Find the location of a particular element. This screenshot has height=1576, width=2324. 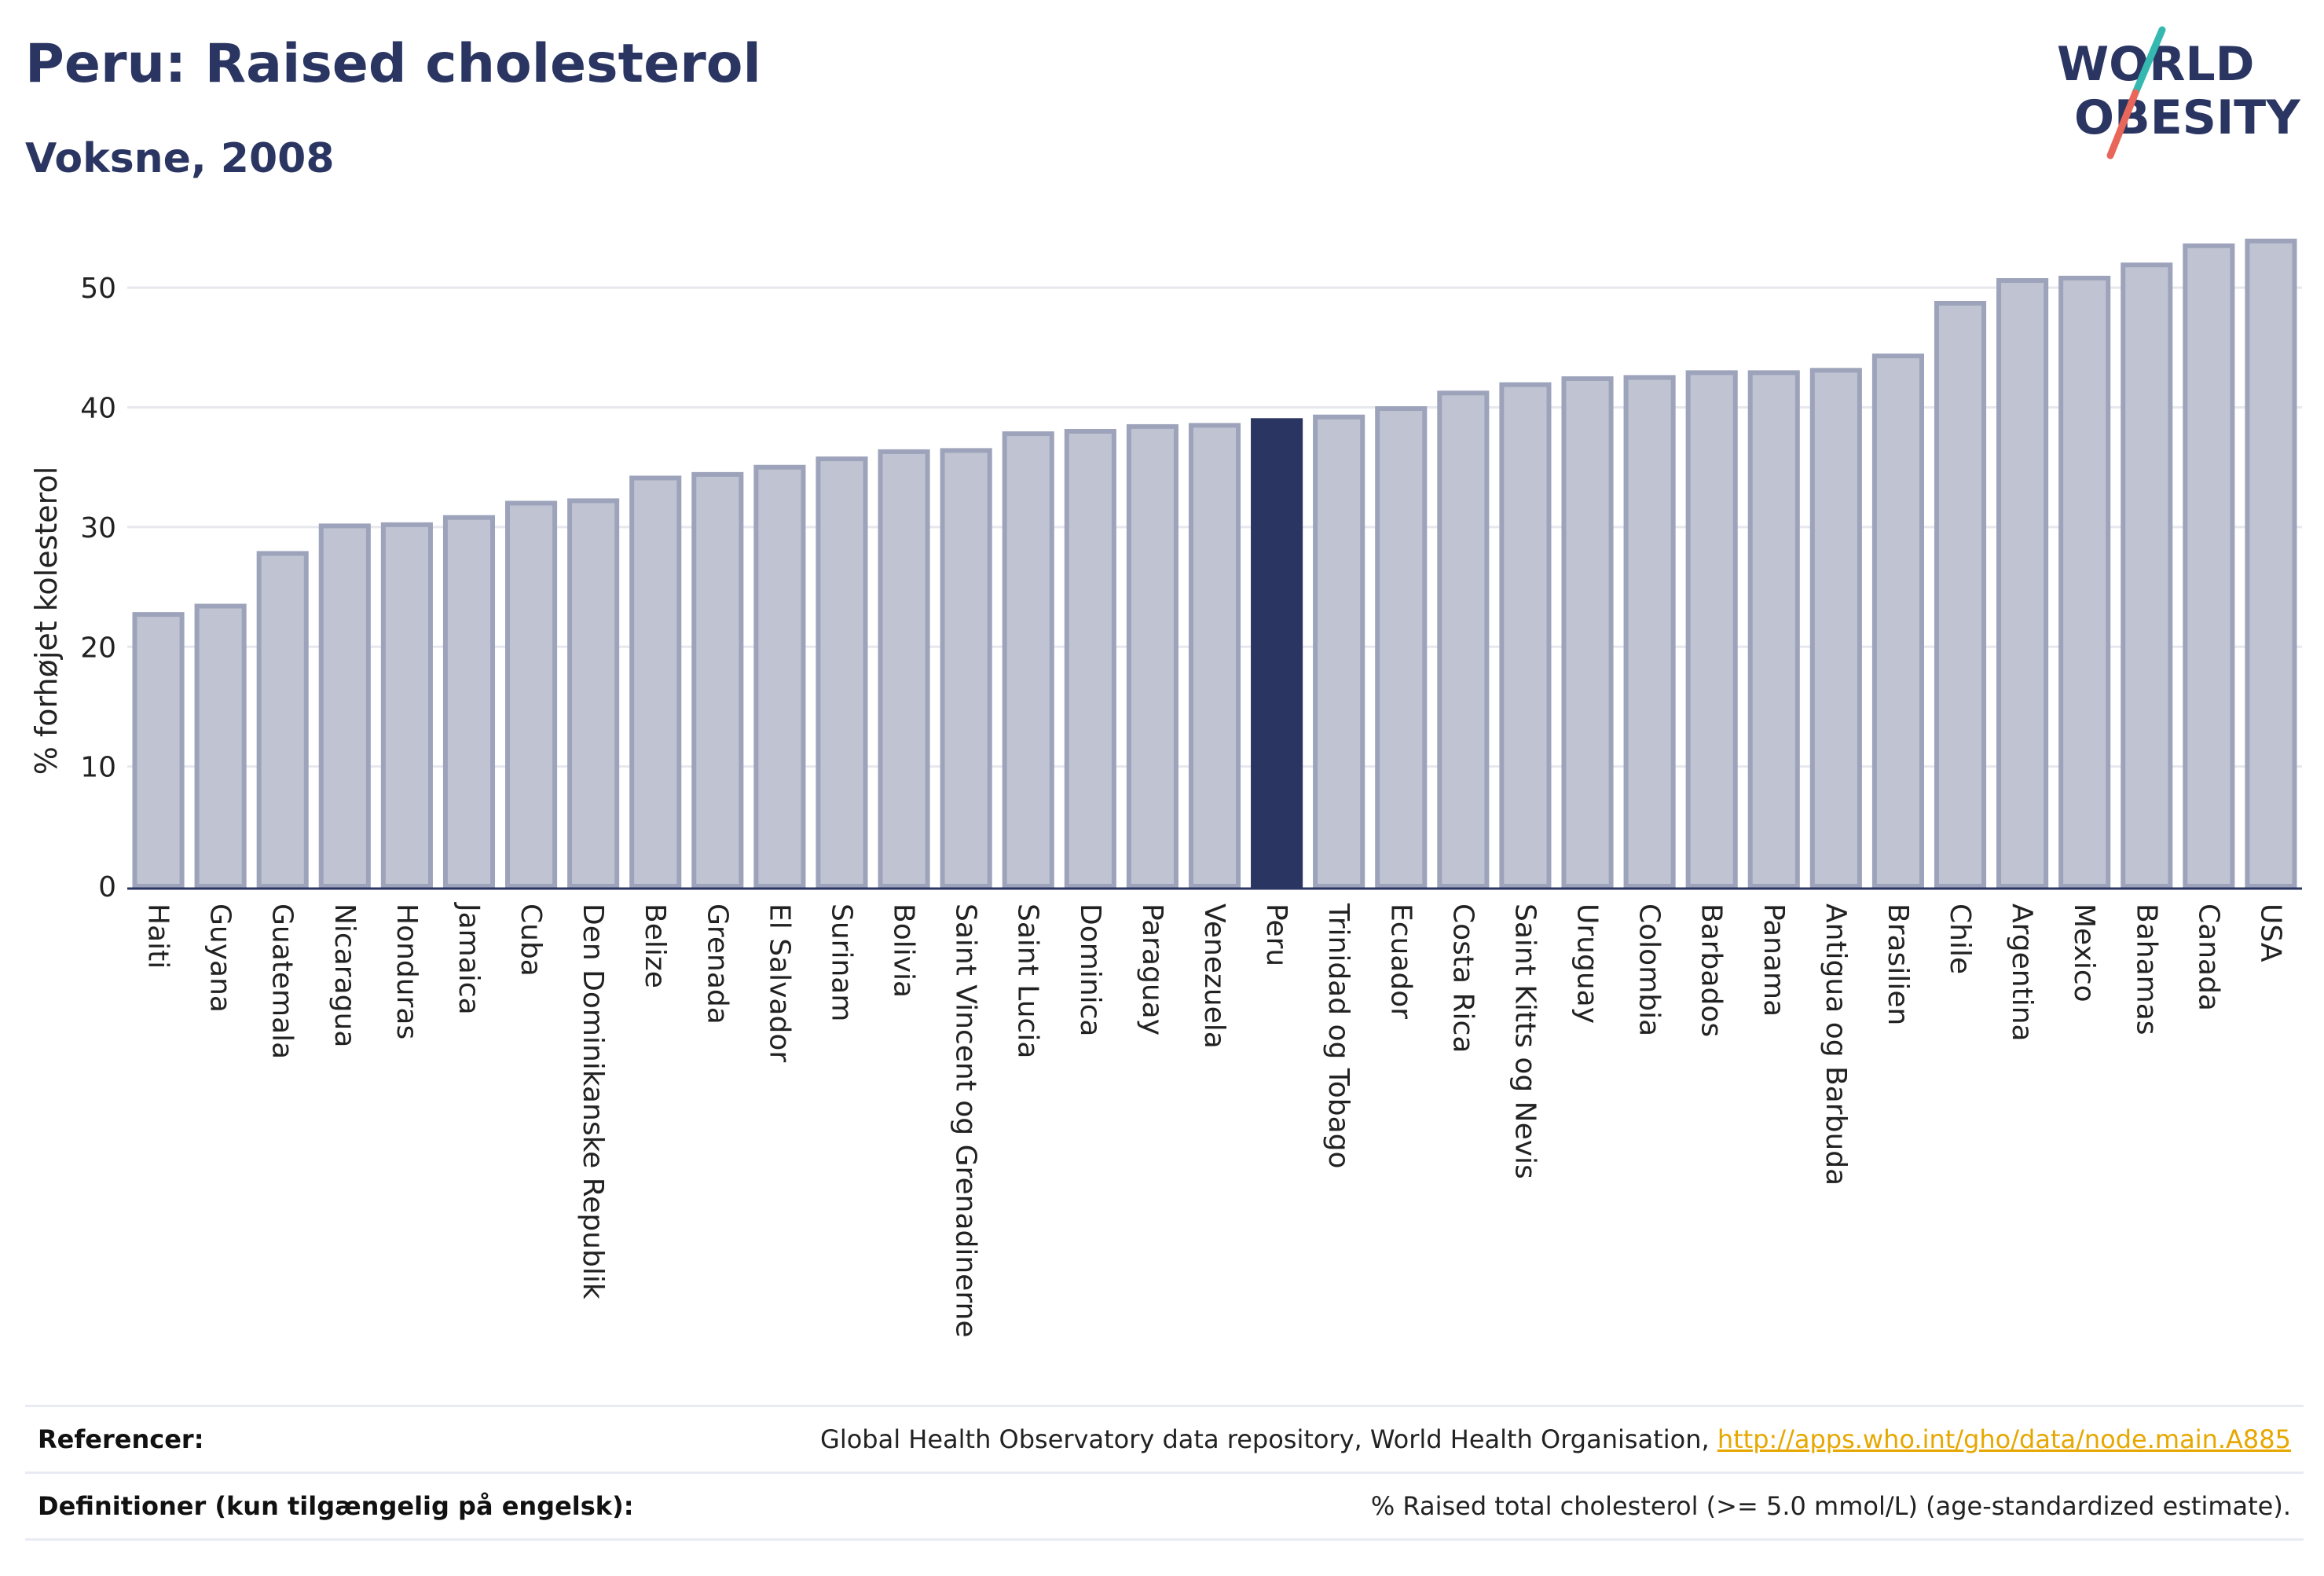

bar-panama is located at coordinates (1773, 629).